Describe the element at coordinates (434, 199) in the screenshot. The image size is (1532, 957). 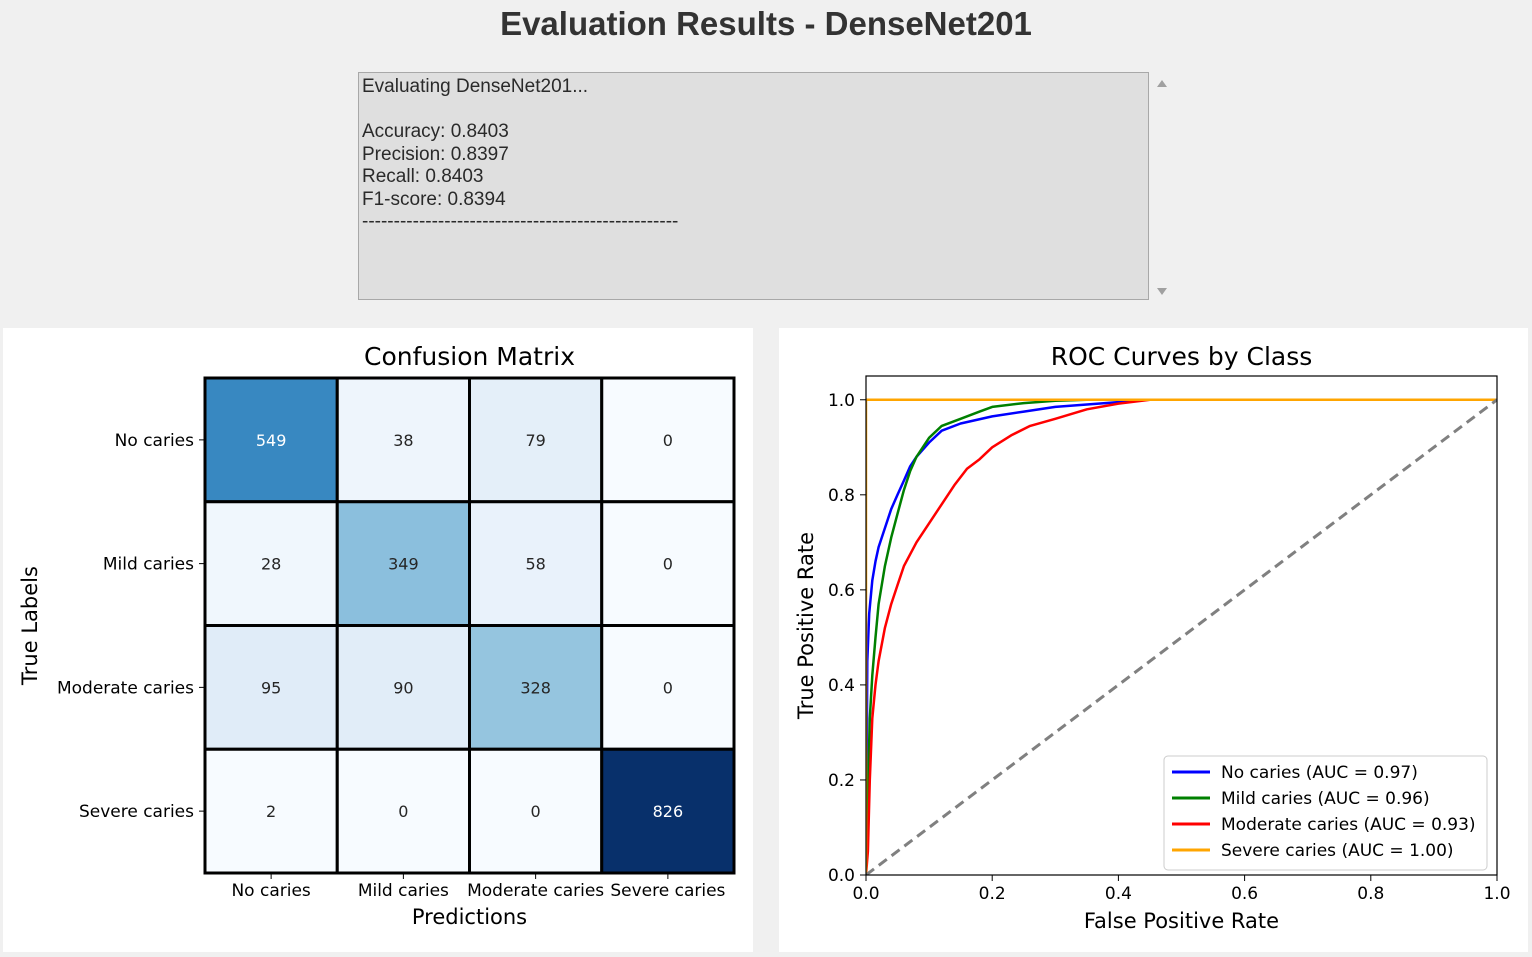
I see `log-line: F1-score: 0.8394` at that location.